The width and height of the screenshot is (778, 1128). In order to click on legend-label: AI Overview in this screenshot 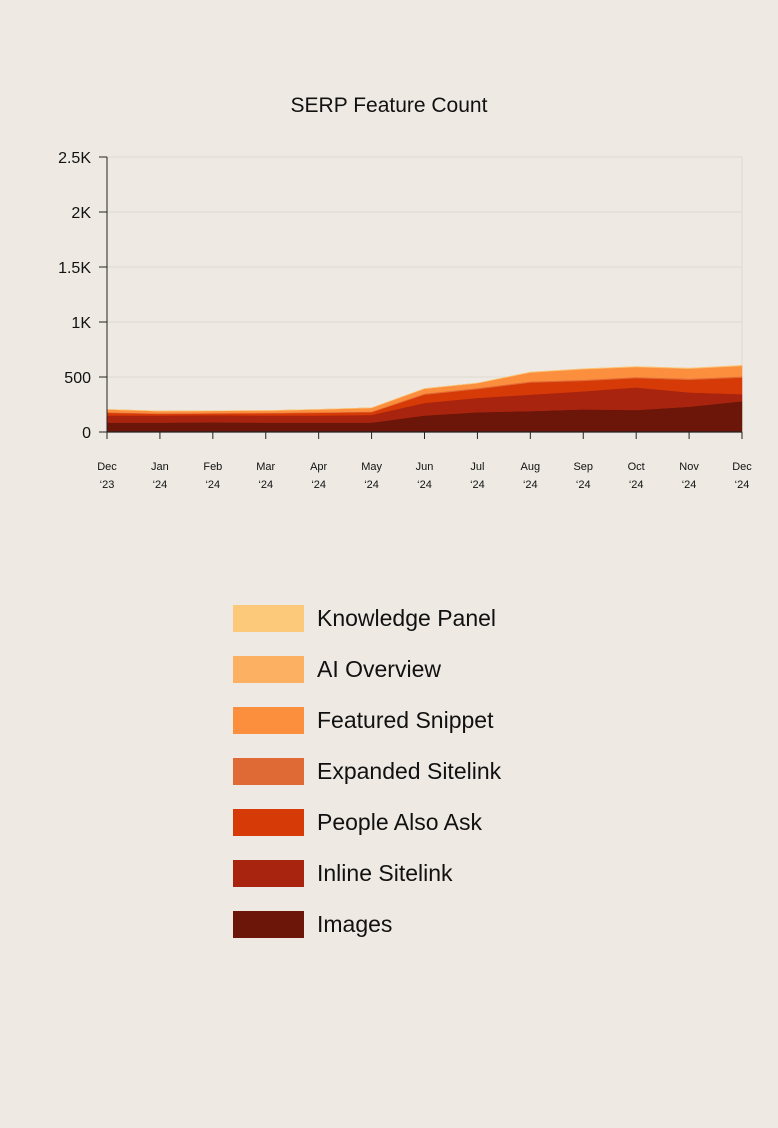, I will do `click(379, 668)`.